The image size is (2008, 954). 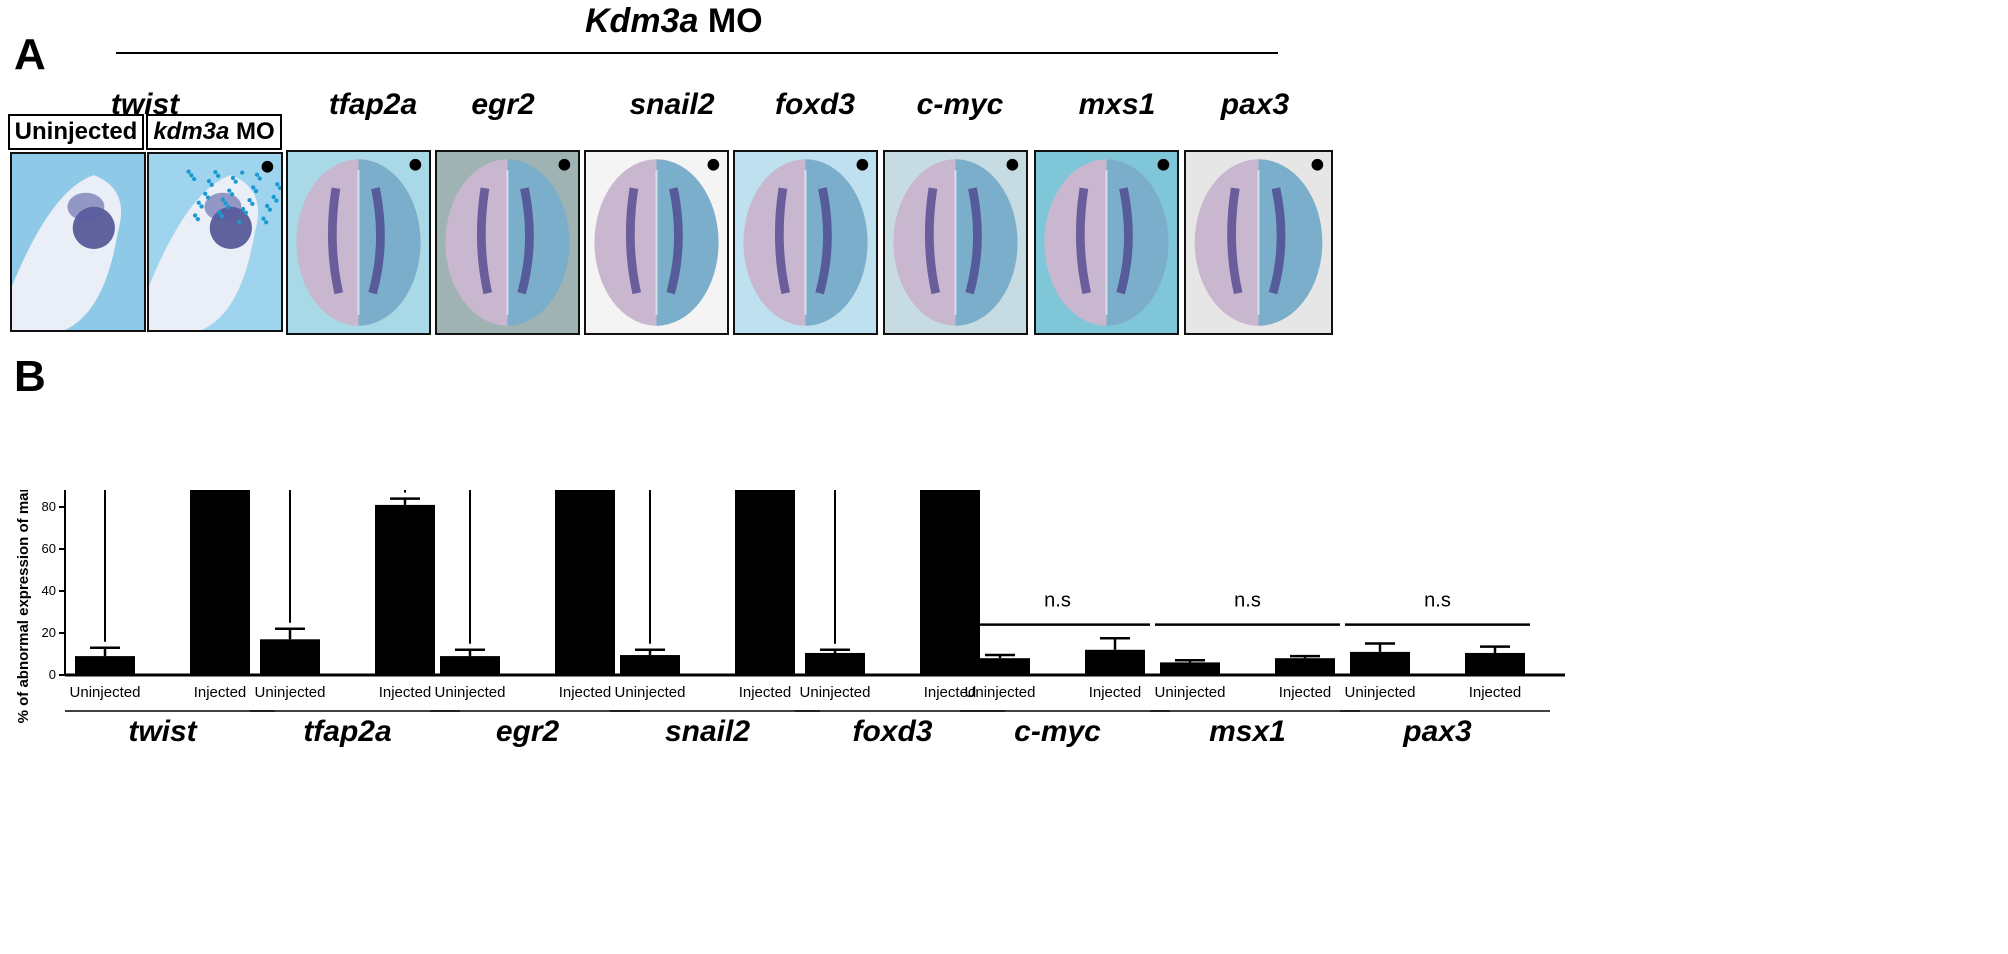 I want to click on bar-label-c-myc-0: Uninjected, so click(x=1000, y=692).